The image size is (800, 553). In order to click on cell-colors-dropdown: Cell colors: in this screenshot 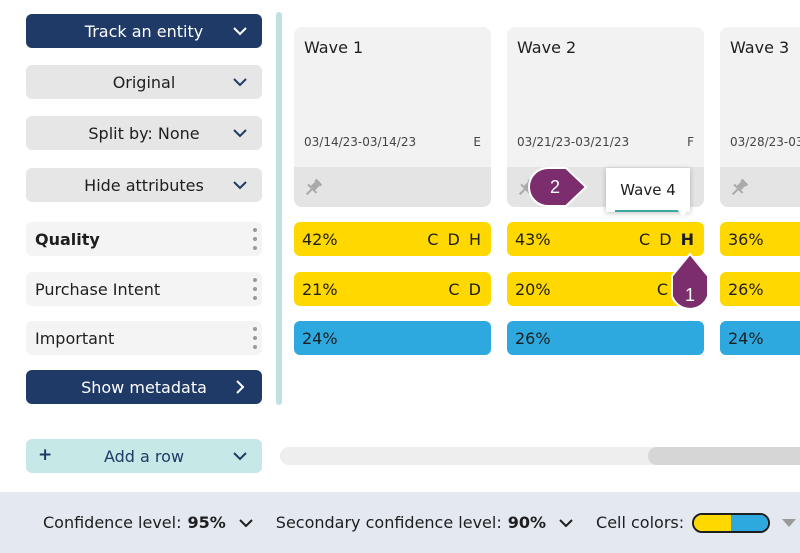, I will do `click(696, 522)`.